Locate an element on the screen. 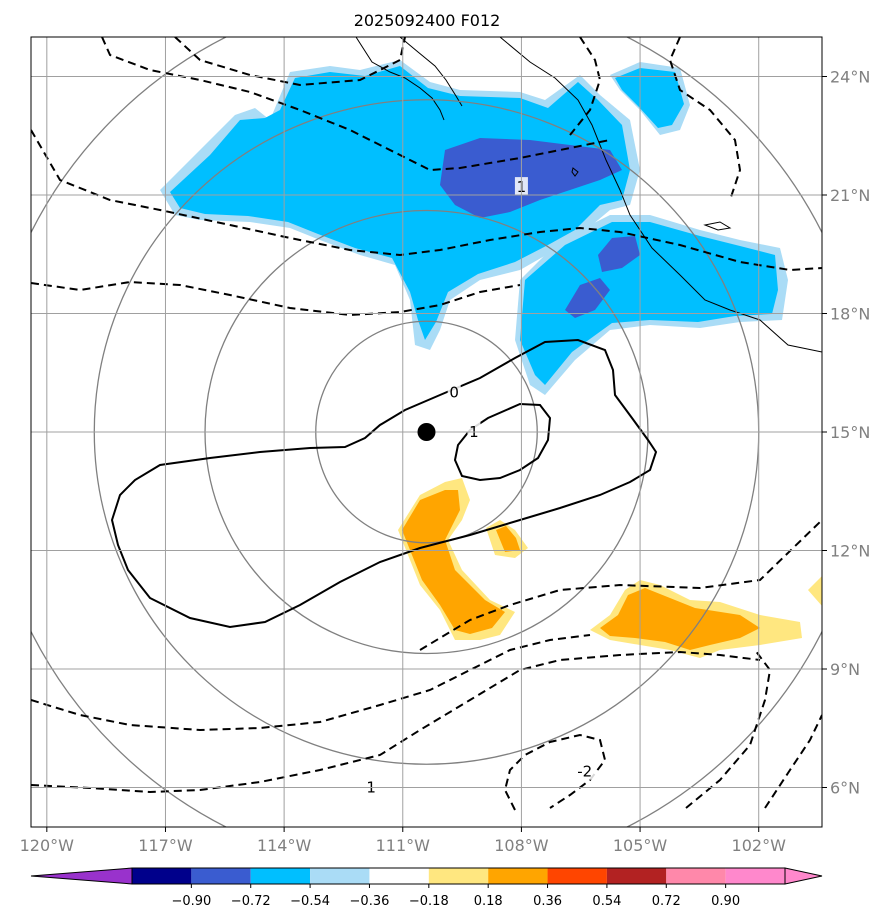 This screenshot has height=924, width=892. contour-label: 0 is located at coordinates (454, 393).